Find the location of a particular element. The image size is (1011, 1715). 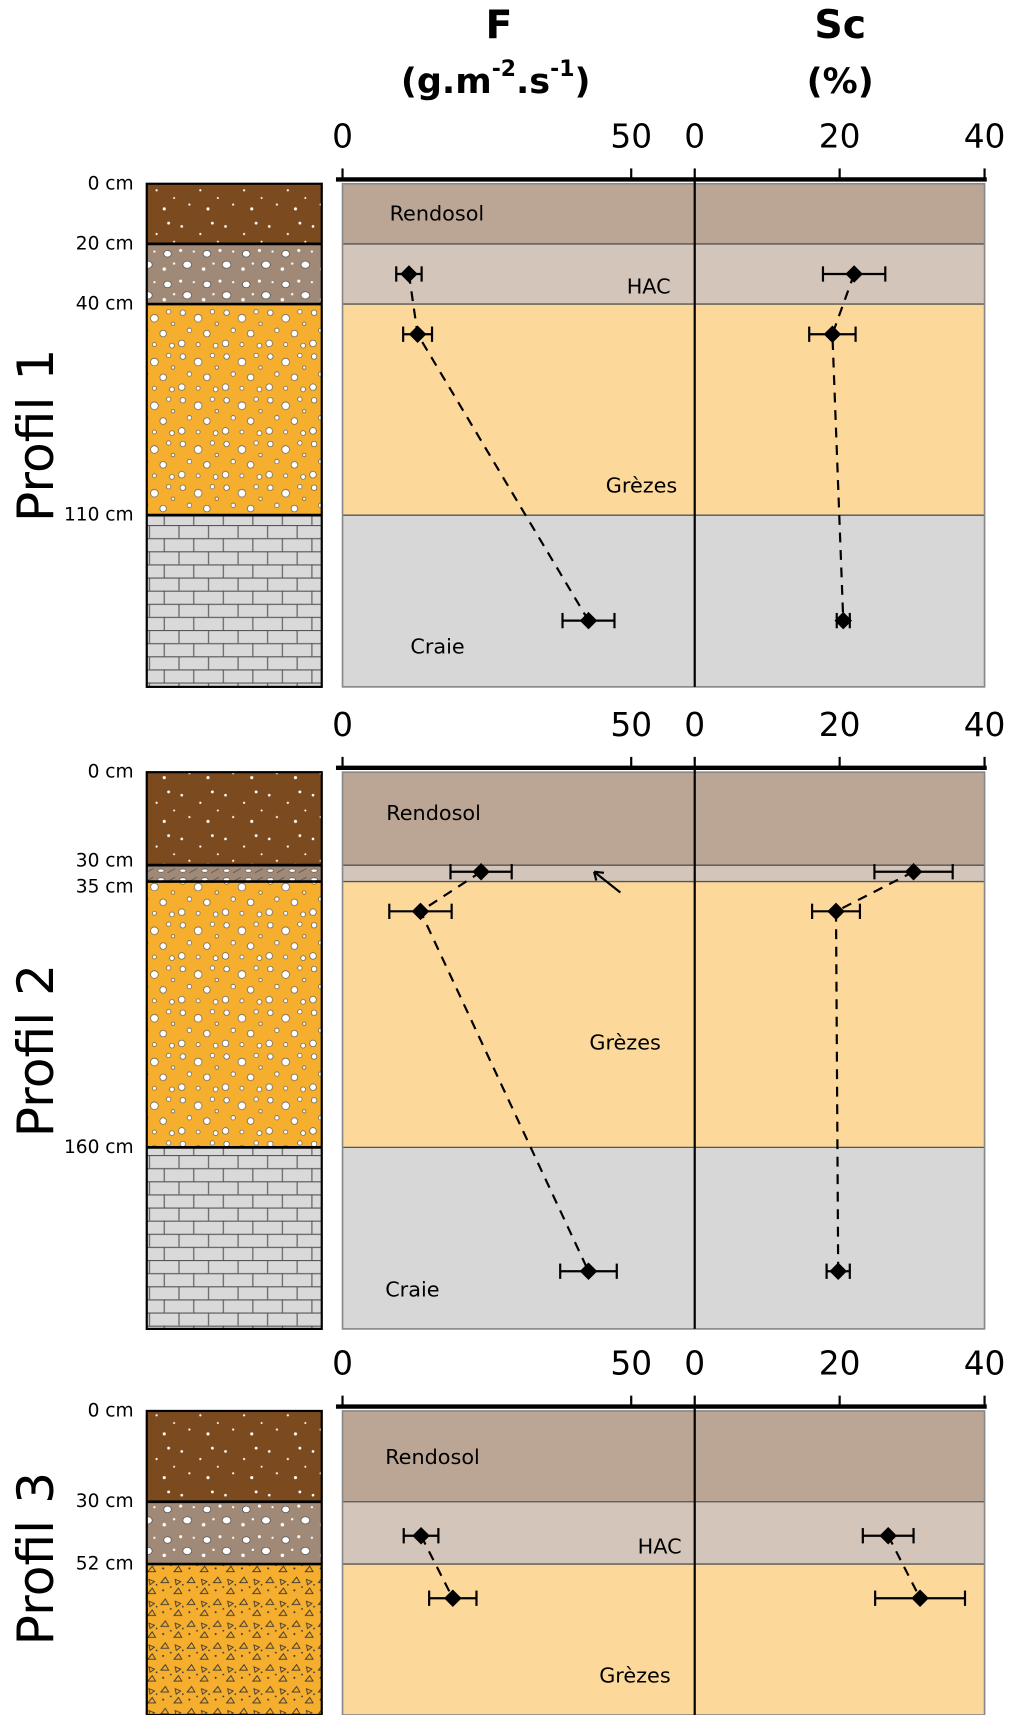

sc-title: Sc is located at coordinates (840, 25).